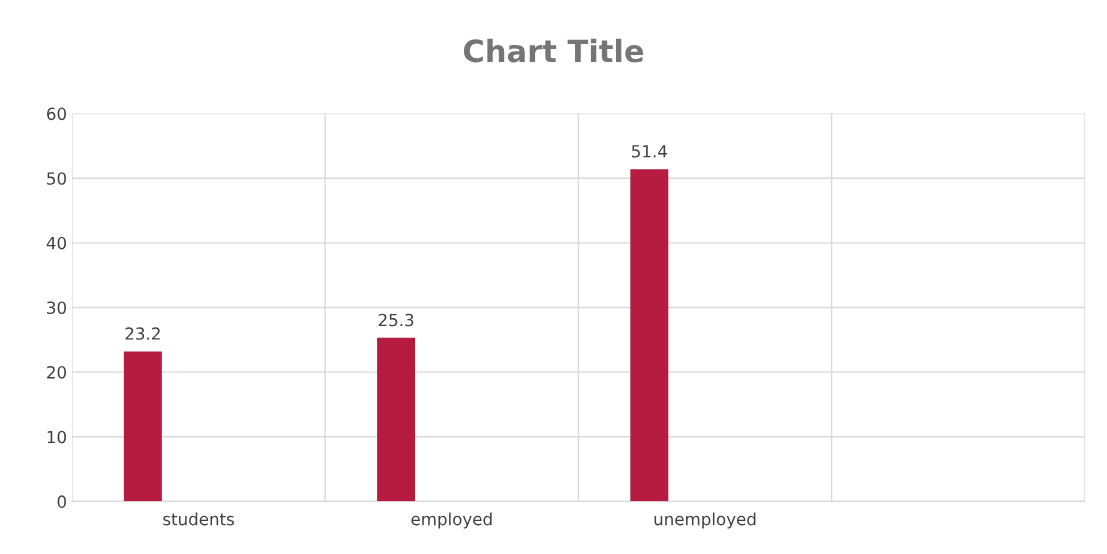 The image size is (1107, 554). Describe the element at coordinates (396, 320) in the screenshot. I see `data-label: 25.3` at that location.